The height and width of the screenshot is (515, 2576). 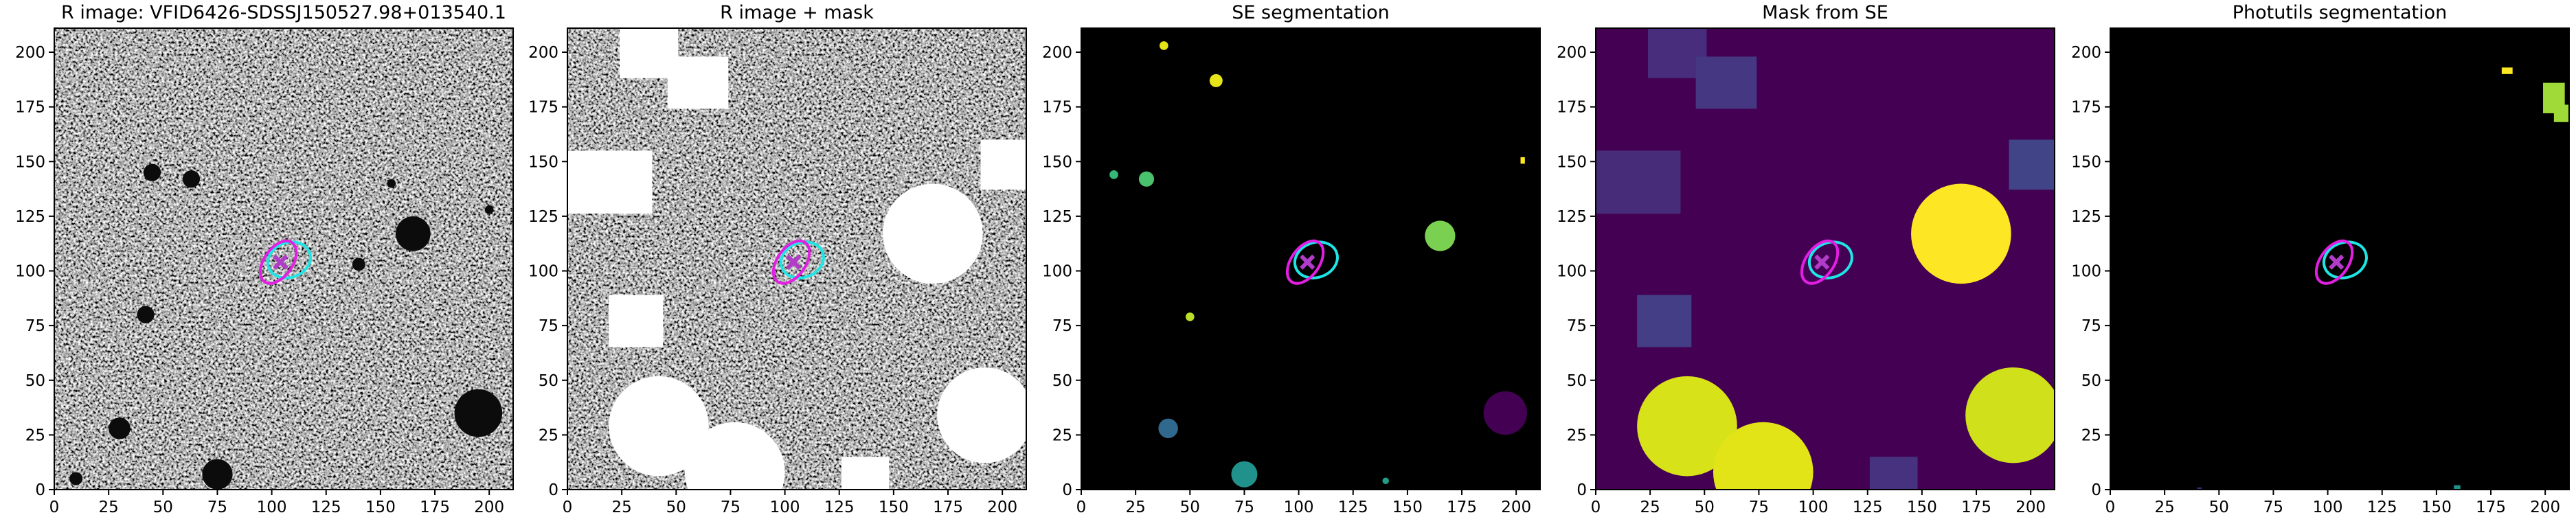 I want to click on panel-title: Photutils segmentation, so click(x=2340, y=12).